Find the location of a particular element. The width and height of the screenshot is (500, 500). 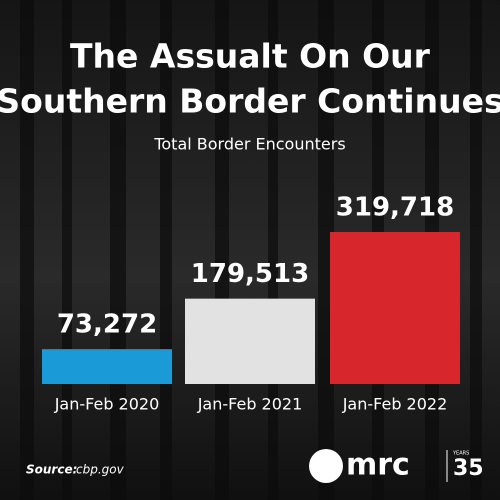

logo: mrc YEARS 35 is located at coordinates (396, 465).